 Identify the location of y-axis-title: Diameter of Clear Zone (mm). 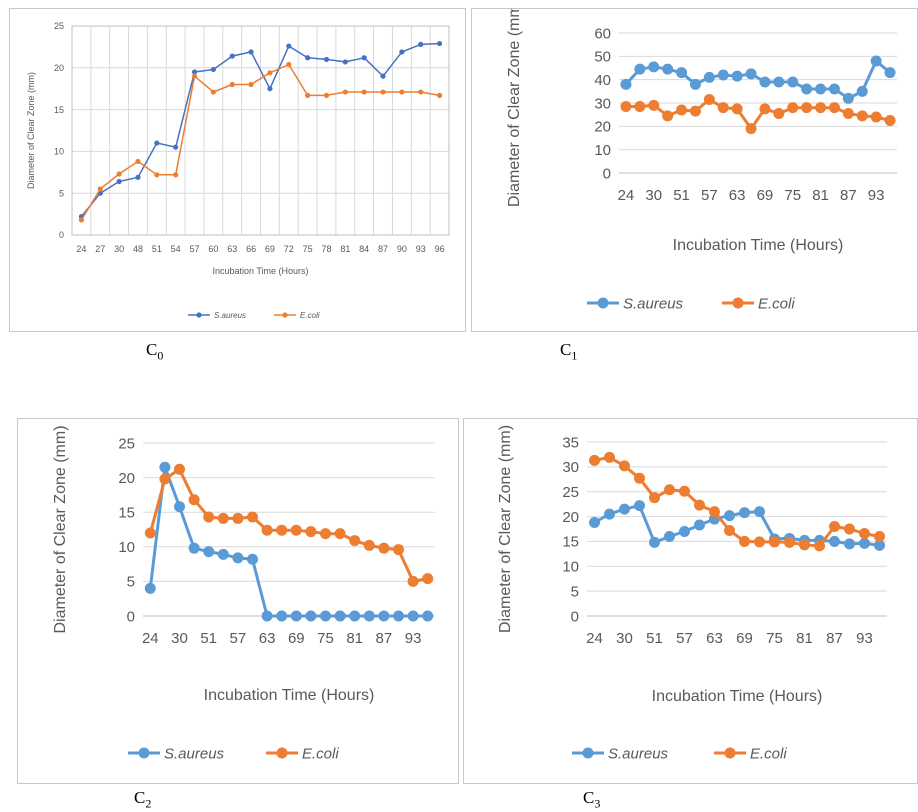
(514, 108).